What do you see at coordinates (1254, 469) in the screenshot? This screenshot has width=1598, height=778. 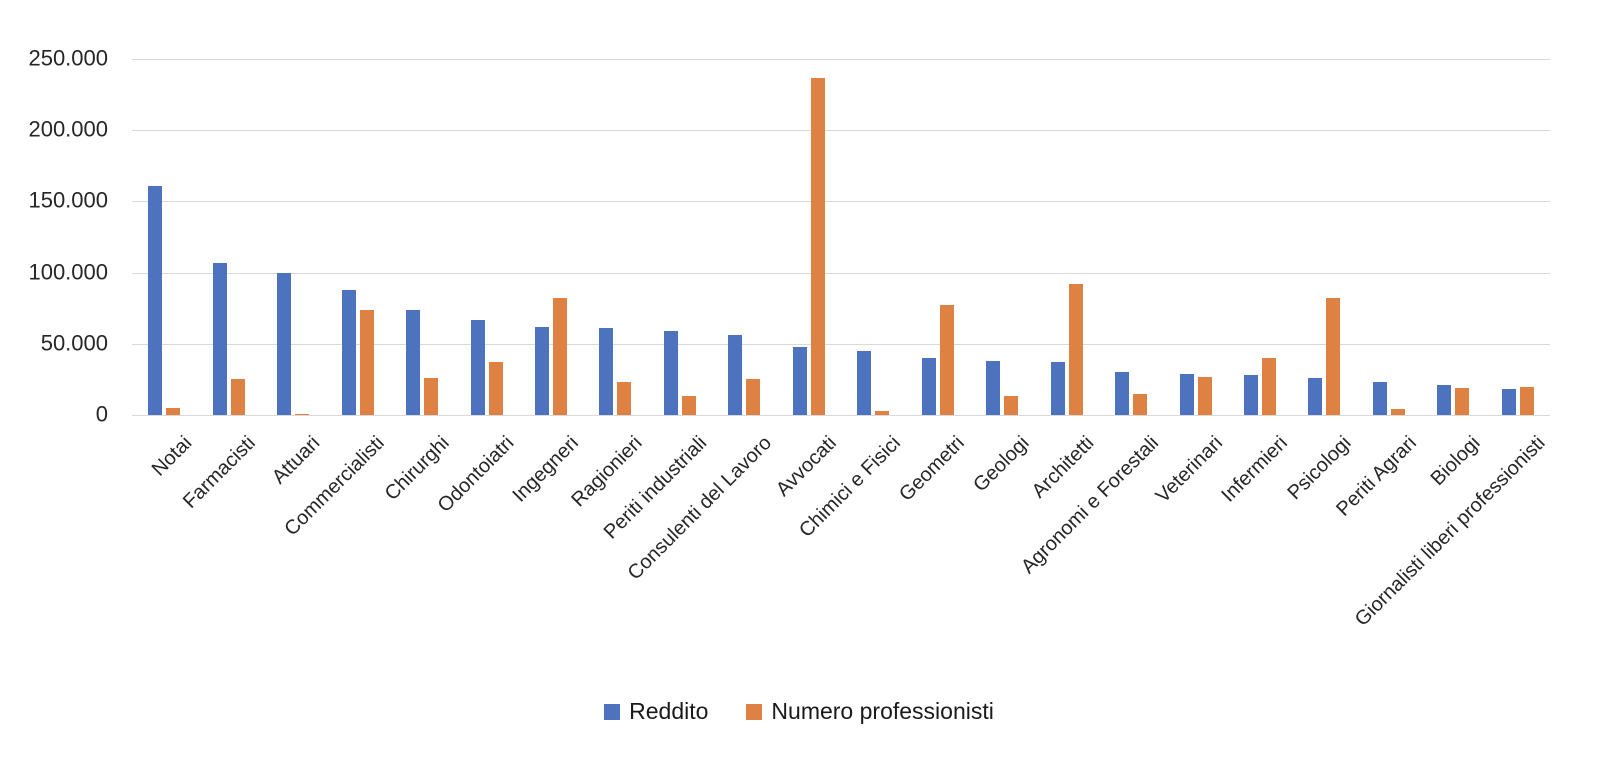 I see `x-category-label: Infermieri` at bounding box center [1254, 469].